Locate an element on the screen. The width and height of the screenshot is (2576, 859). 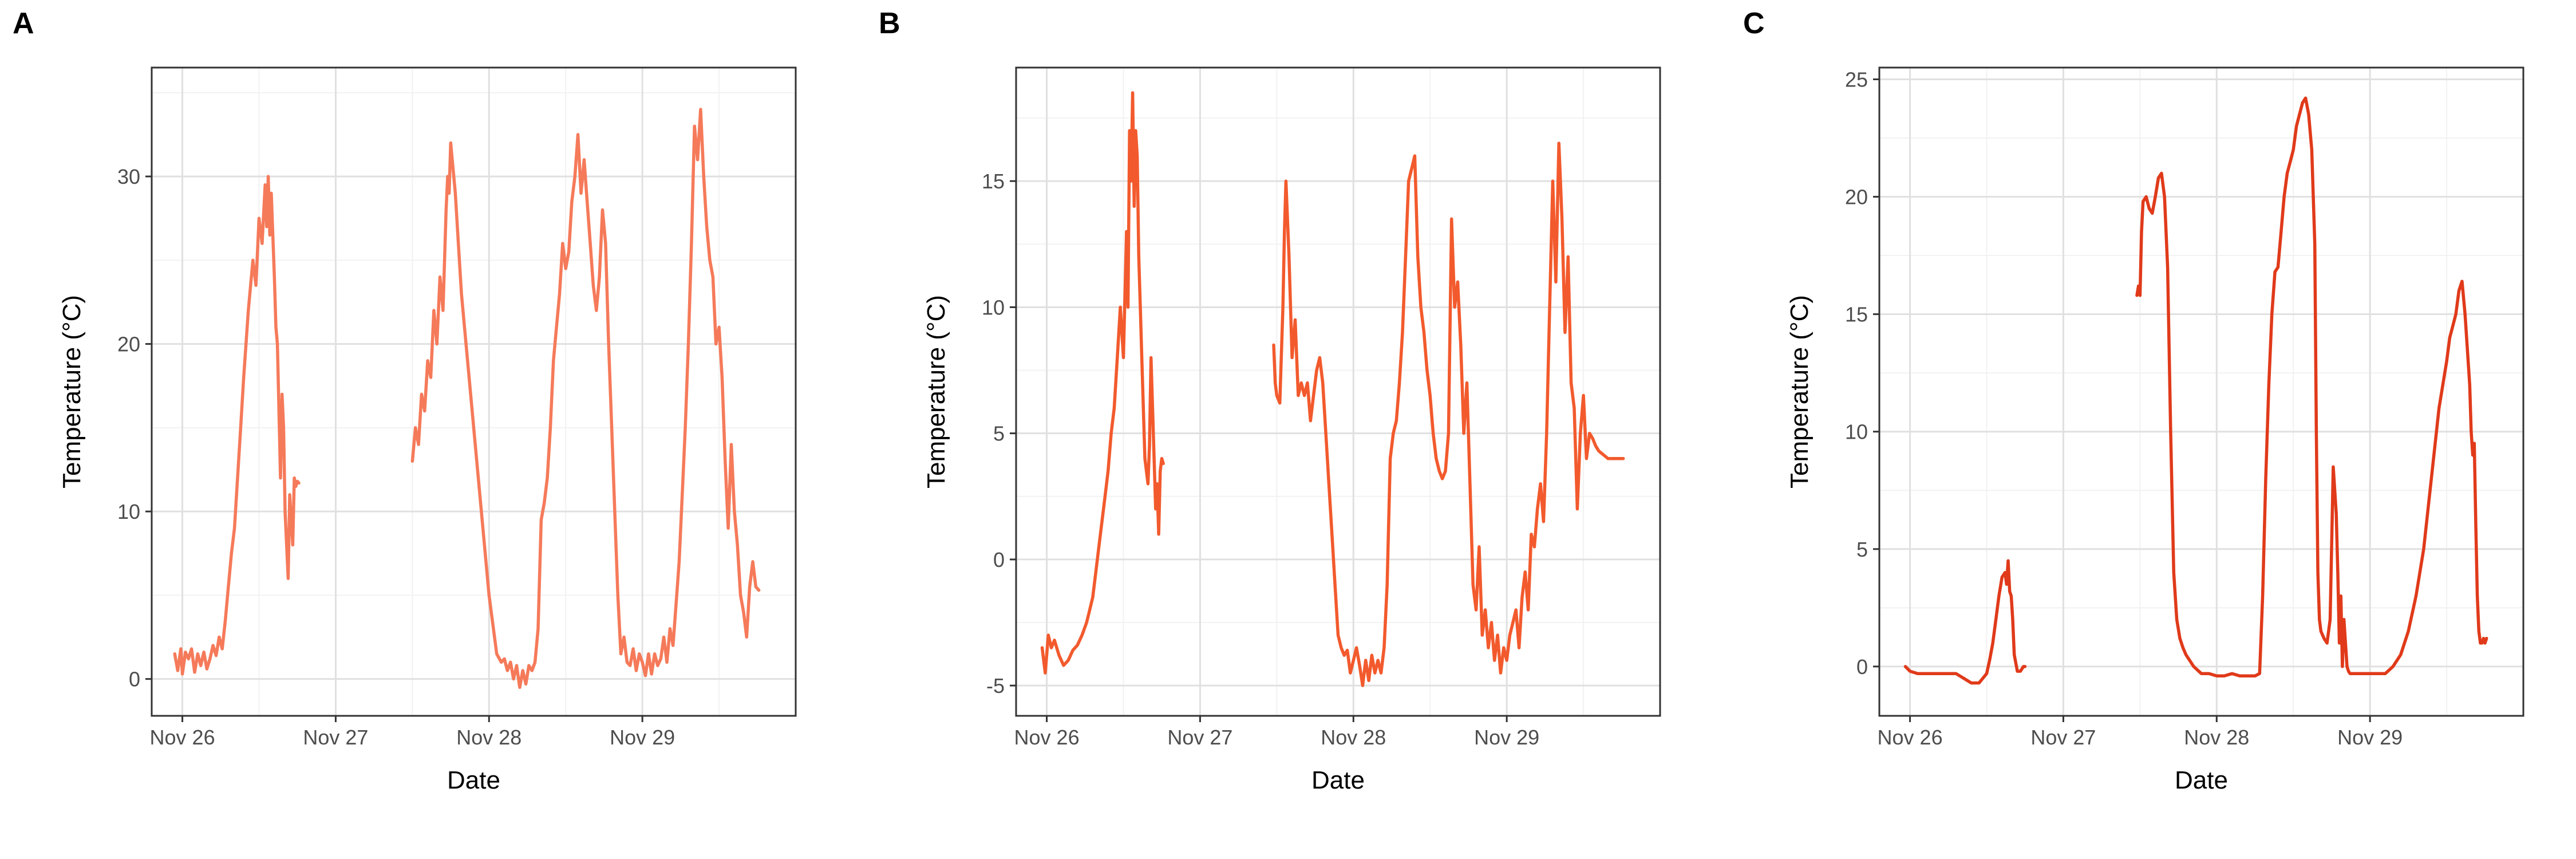
y-tick-label: 30 is located at coordinates (128, 176).